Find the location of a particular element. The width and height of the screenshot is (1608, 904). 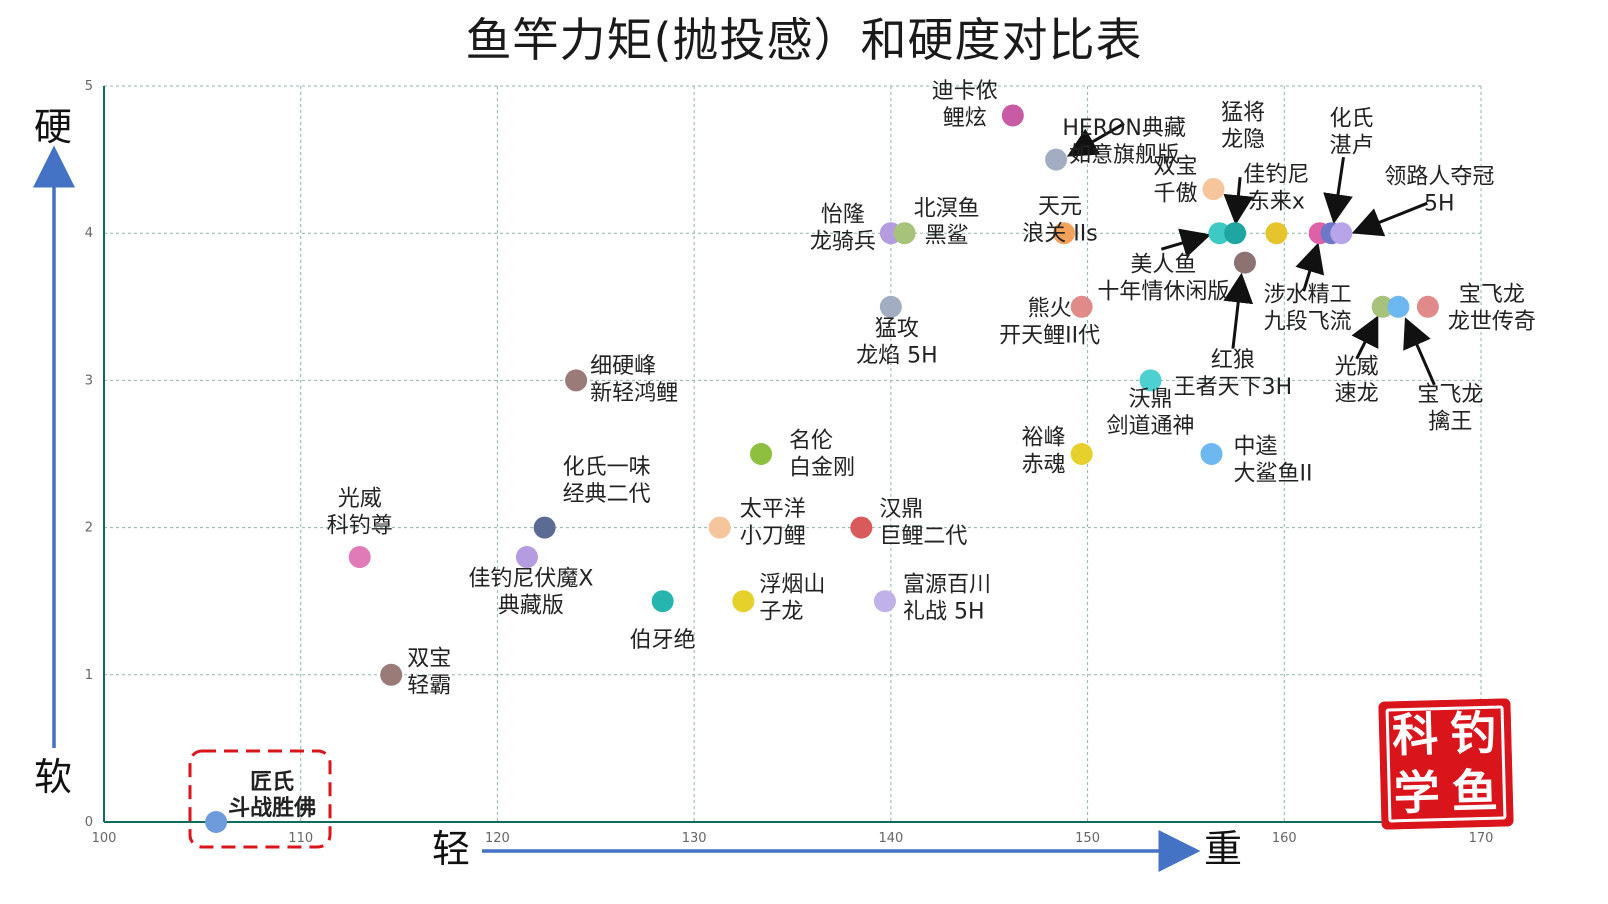

point-label: 匠氏斗战胜佛 is located at coordinates (272, 795).